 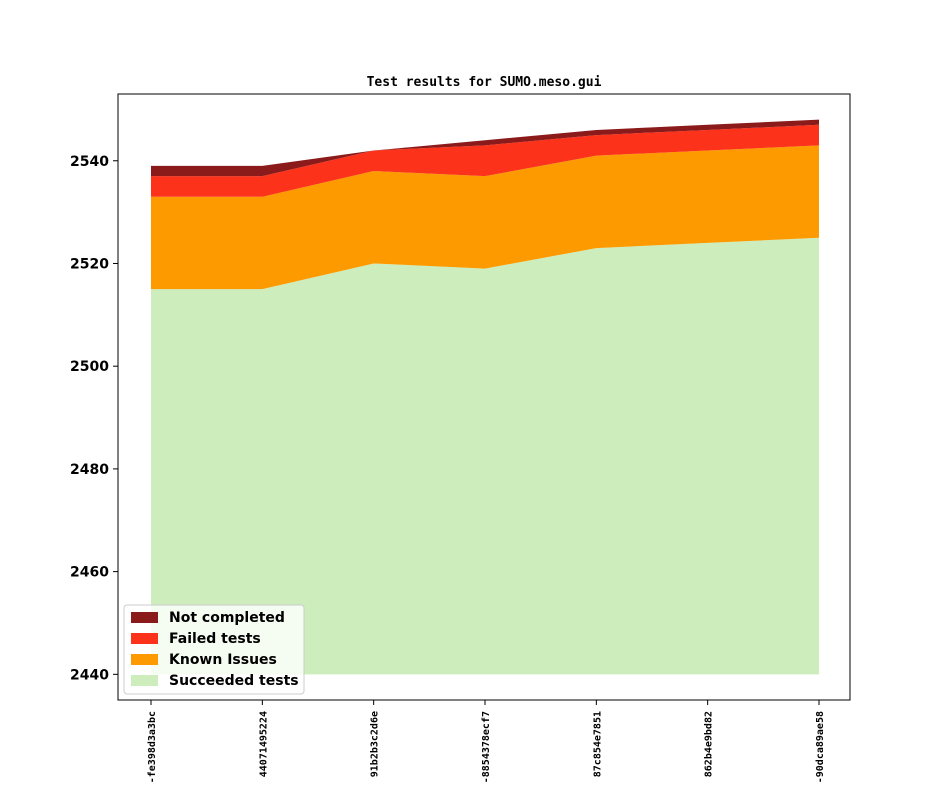 What do you see at coordinates (215, 639) in the screenshot?
I see `legend-label-failed-tests: Failed tests` at bounding box center [215, 639].